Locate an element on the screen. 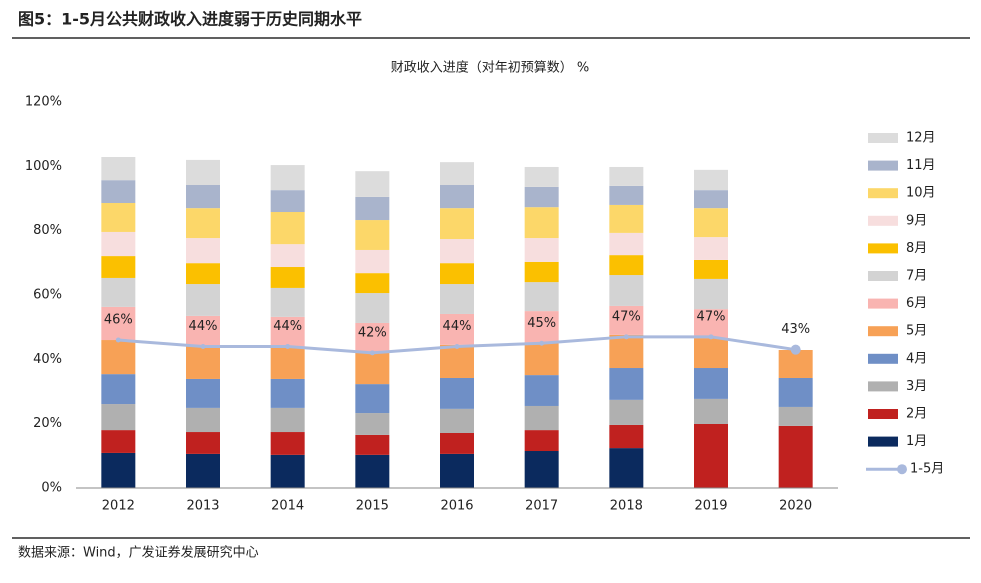 This screenshot has width=981, height=583. legend-label: 6月 is located at coordinates (916, 303).